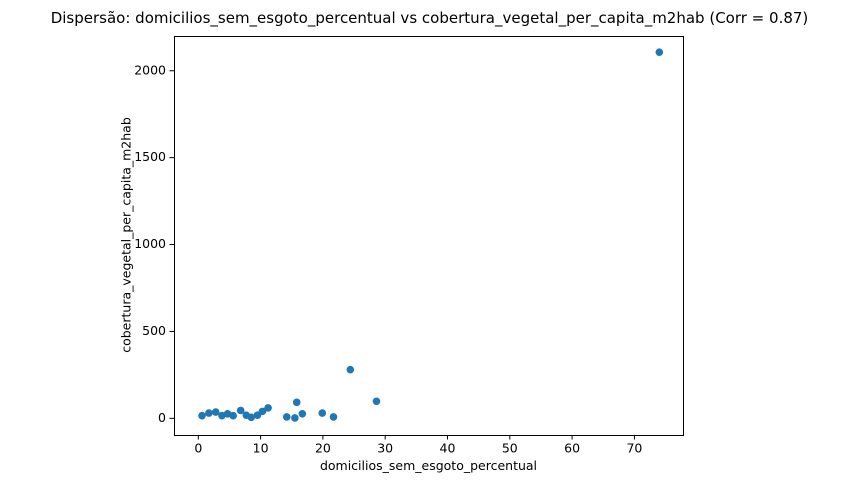  I want to click on y-axis-label: cobertura_vegetal_per_capita_m2hab, so click(126, 235).